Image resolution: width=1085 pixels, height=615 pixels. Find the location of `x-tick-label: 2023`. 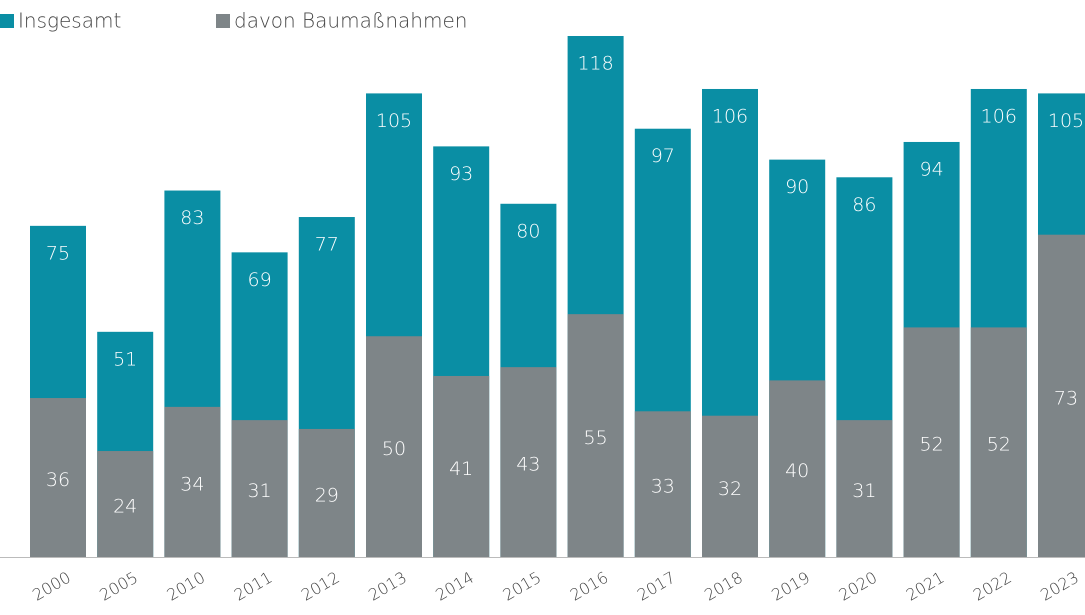

x-tick-label: 2023 is located at coordinates (1059, 586).